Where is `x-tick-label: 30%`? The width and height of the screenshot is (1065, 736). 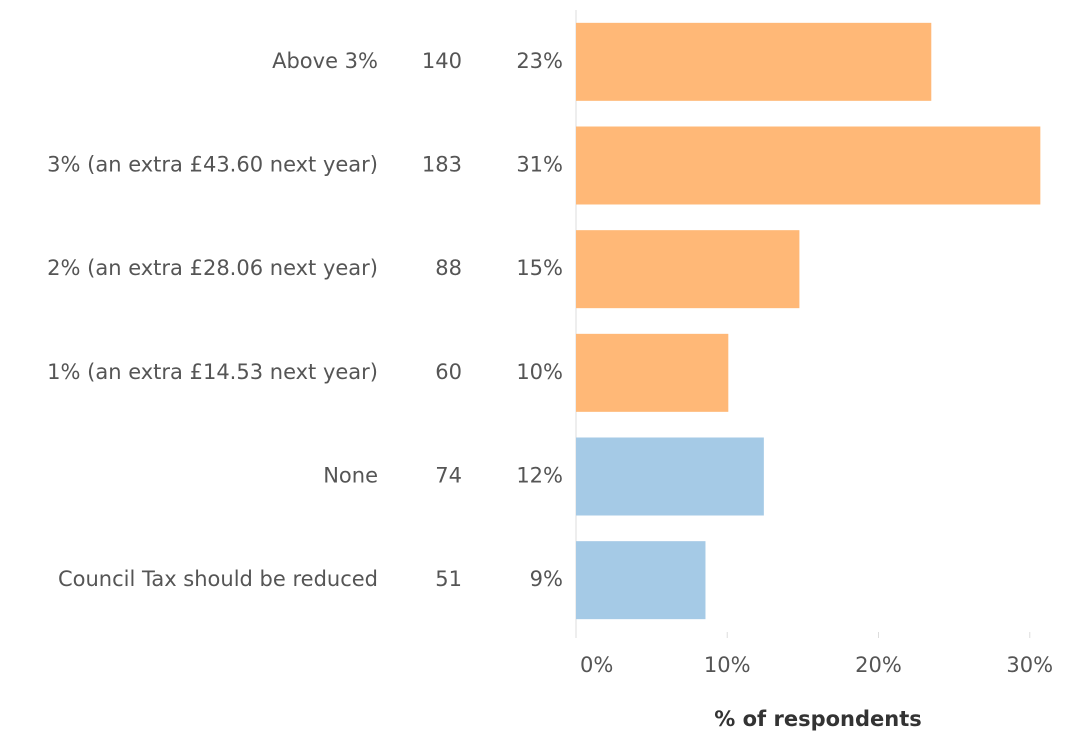 x-tick-label: 30% is located at coordinates (1029, 665).